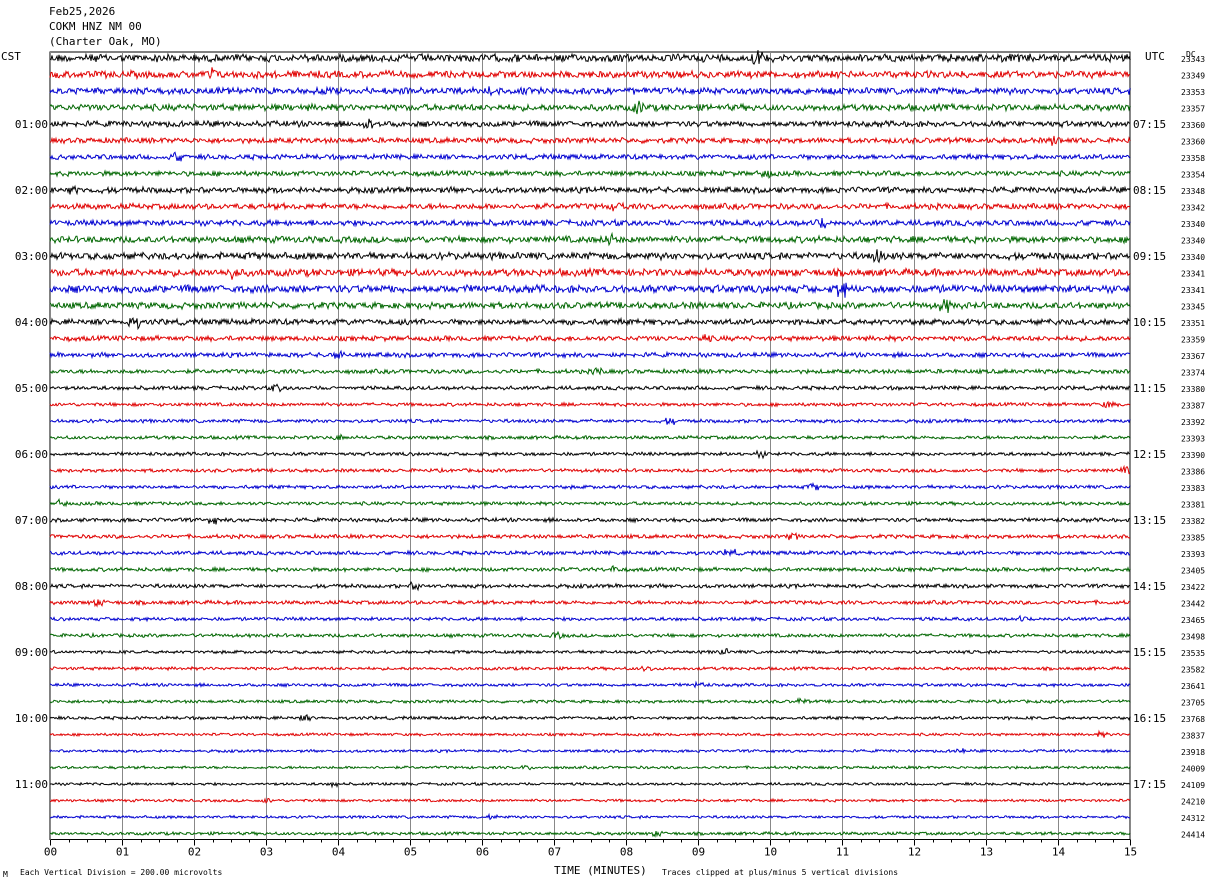 The height and width of the screenshot is (886, 1210). What do you see at coordinates (1149, 652) in the screenshot?
I see `right-hour-label: 15:15` at bounding box center [1149, 652].